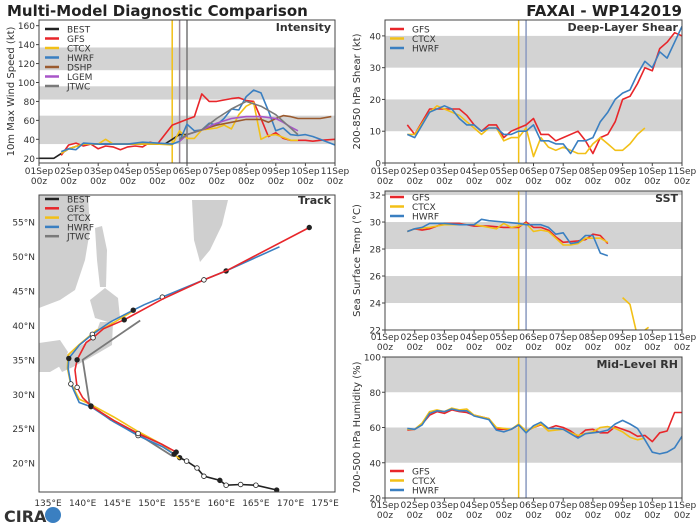  What do you see at coordinates (11, 91) in the screenshot?
I see `y-axis-label: 10m Max Wind Speed (kt)` at bounding box center [11, 91].